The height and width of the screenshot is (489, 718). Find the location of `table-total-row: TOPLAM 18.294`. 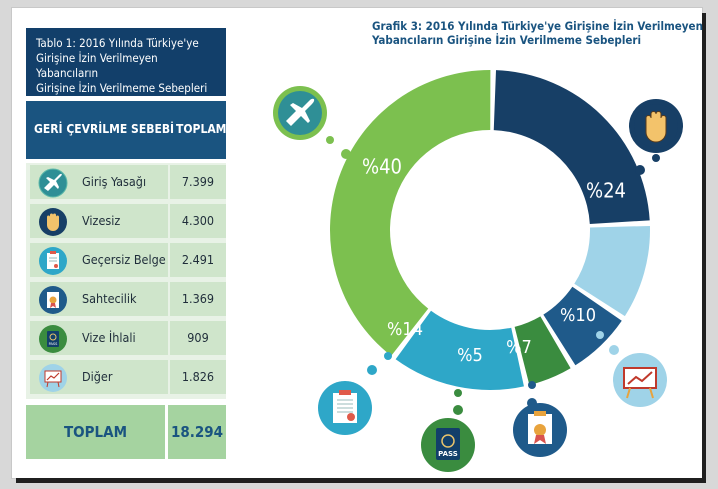

table-total-row: TOPLAM 18.294 is located at coordinates (126, 432).